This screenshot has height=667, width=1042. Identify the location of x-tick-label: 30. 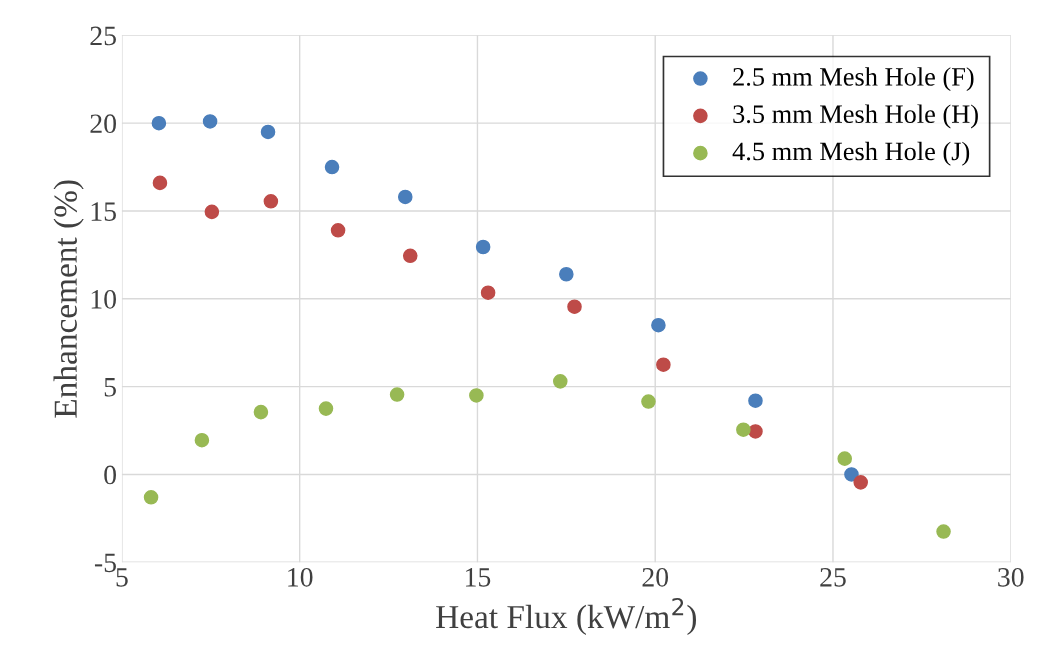
(1011, 577).